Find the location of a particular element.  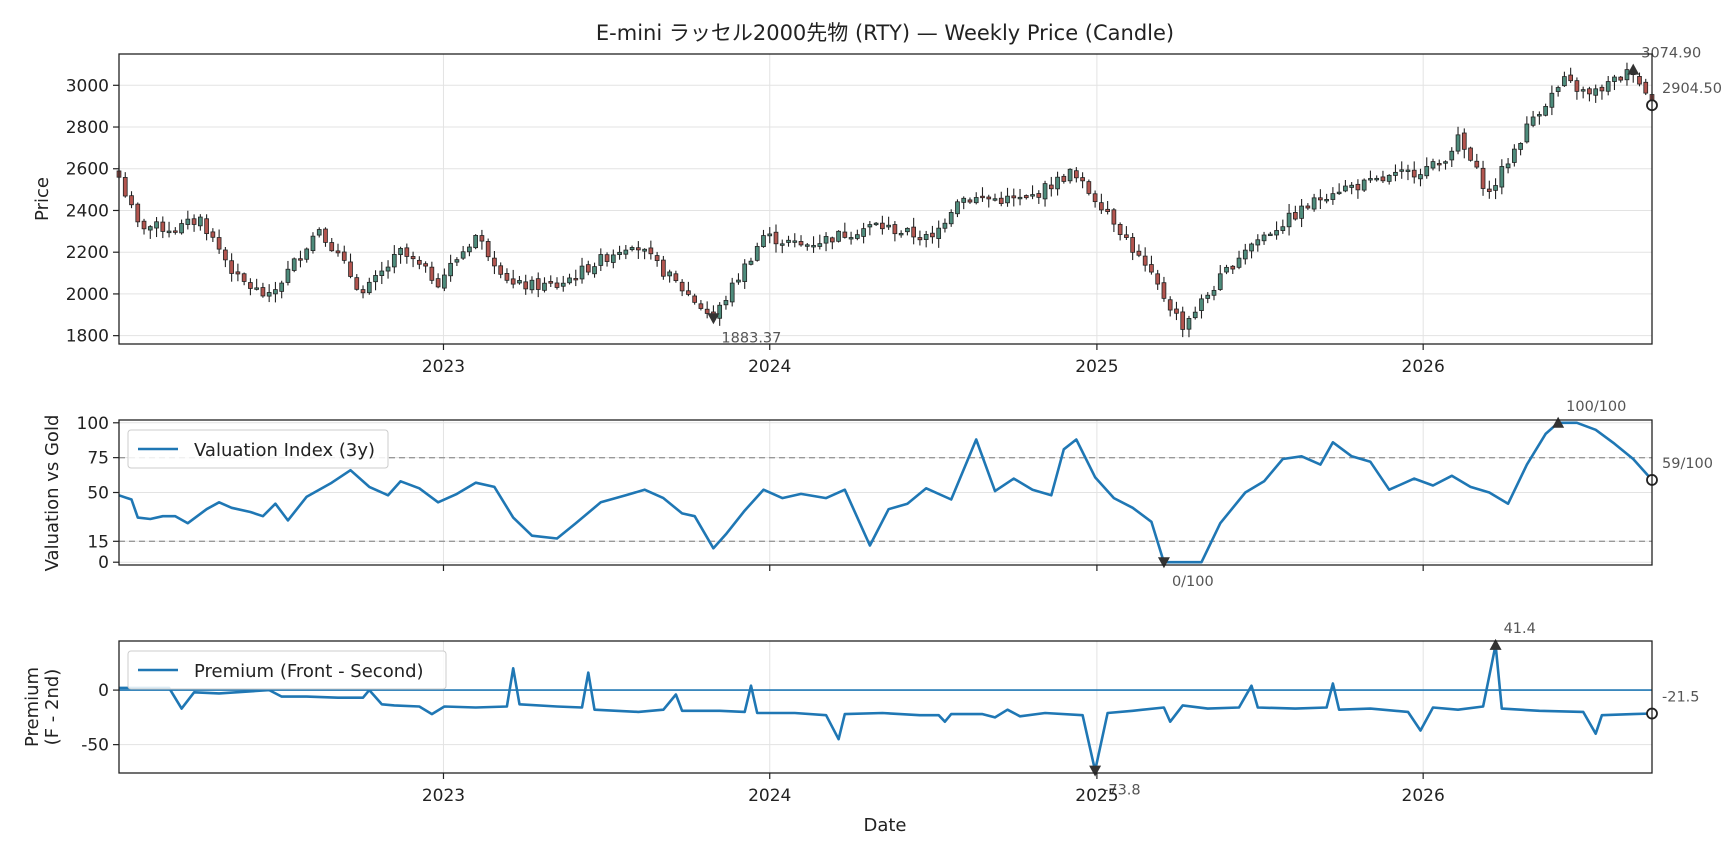

last-label: 2904.50 is located at coordinates (1692, 89).